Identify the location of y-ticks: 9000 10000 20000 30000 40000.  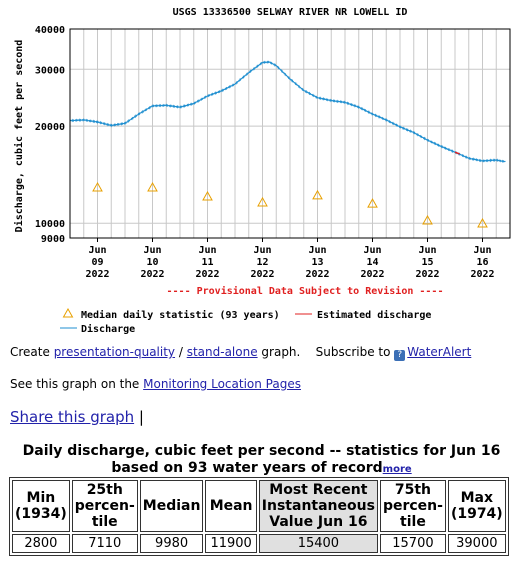
(50, 135).